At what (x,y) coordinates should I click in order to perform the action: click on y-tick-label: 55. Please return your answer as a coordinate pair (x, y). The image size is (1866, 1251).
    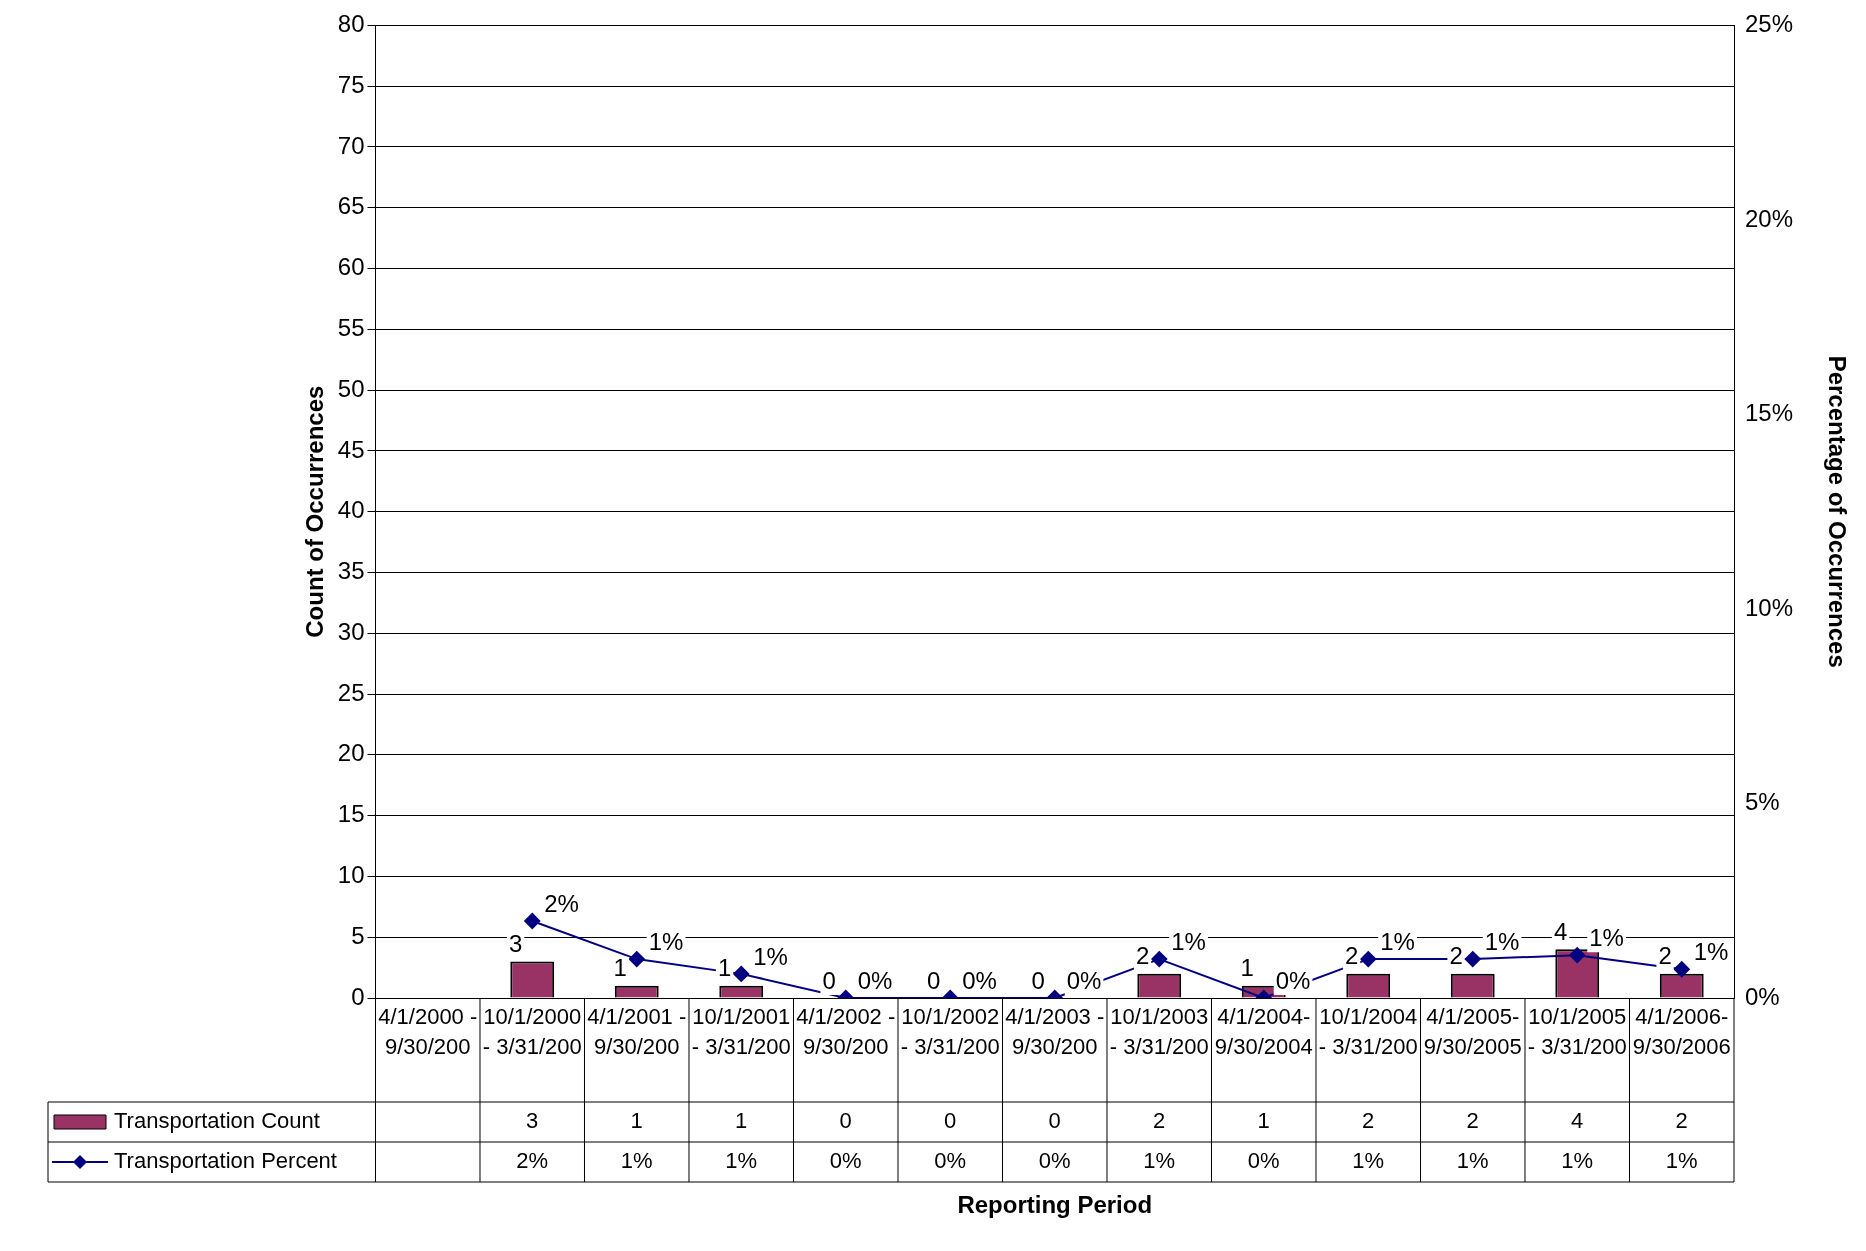
    Looking at the image, I should click on (351, 327).